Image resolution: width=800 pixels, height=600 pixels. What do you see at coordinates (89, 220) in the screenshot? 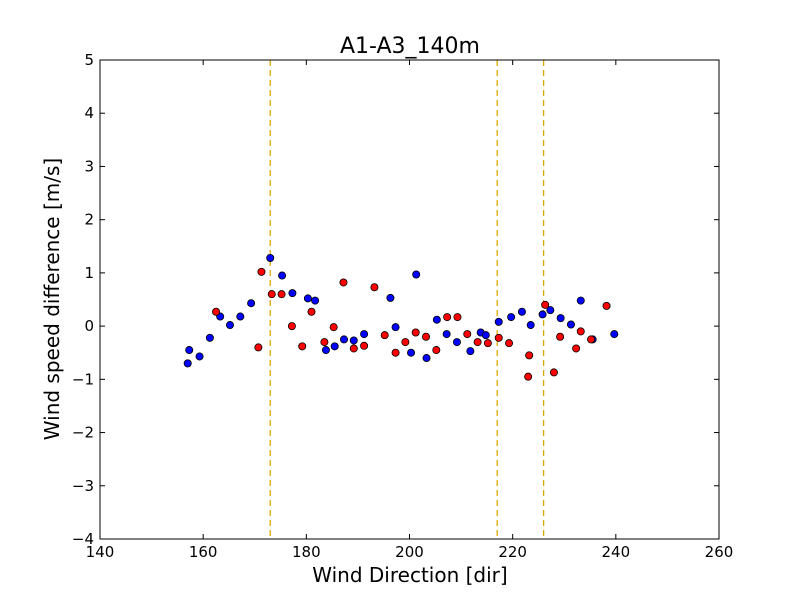
I see `y-tick-label: 2` at bounding box center [89, 220].